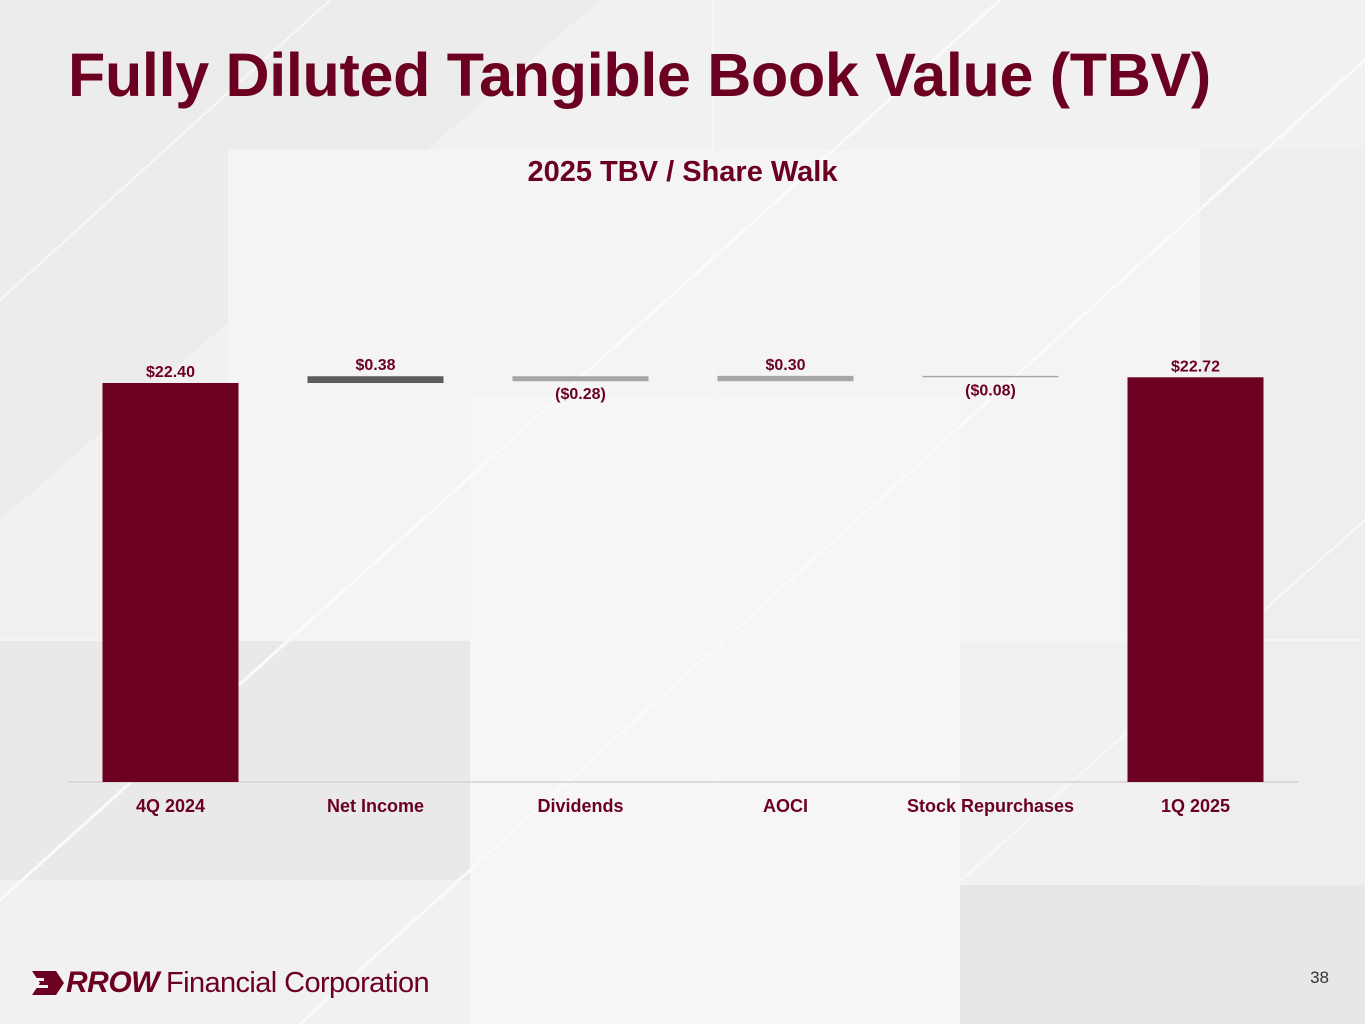 The width and height of the screenshot is (1365, 1024). Describe the element at coordinates (375, 379) in the screenshot. I see `bar-net-income` at that location.